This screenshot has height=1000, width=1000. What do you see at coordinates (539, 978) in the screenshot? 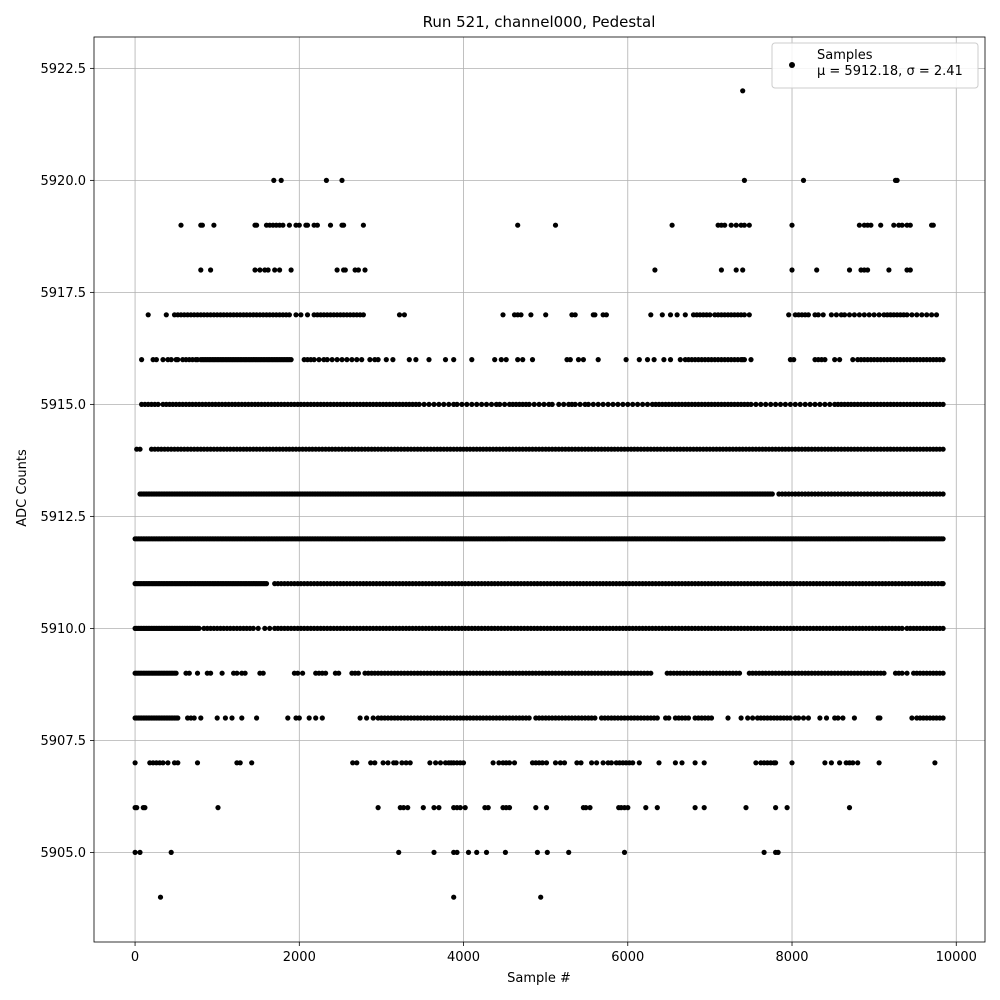
I see `x-axis-label: Sample #` at bounding box center [539, 978].